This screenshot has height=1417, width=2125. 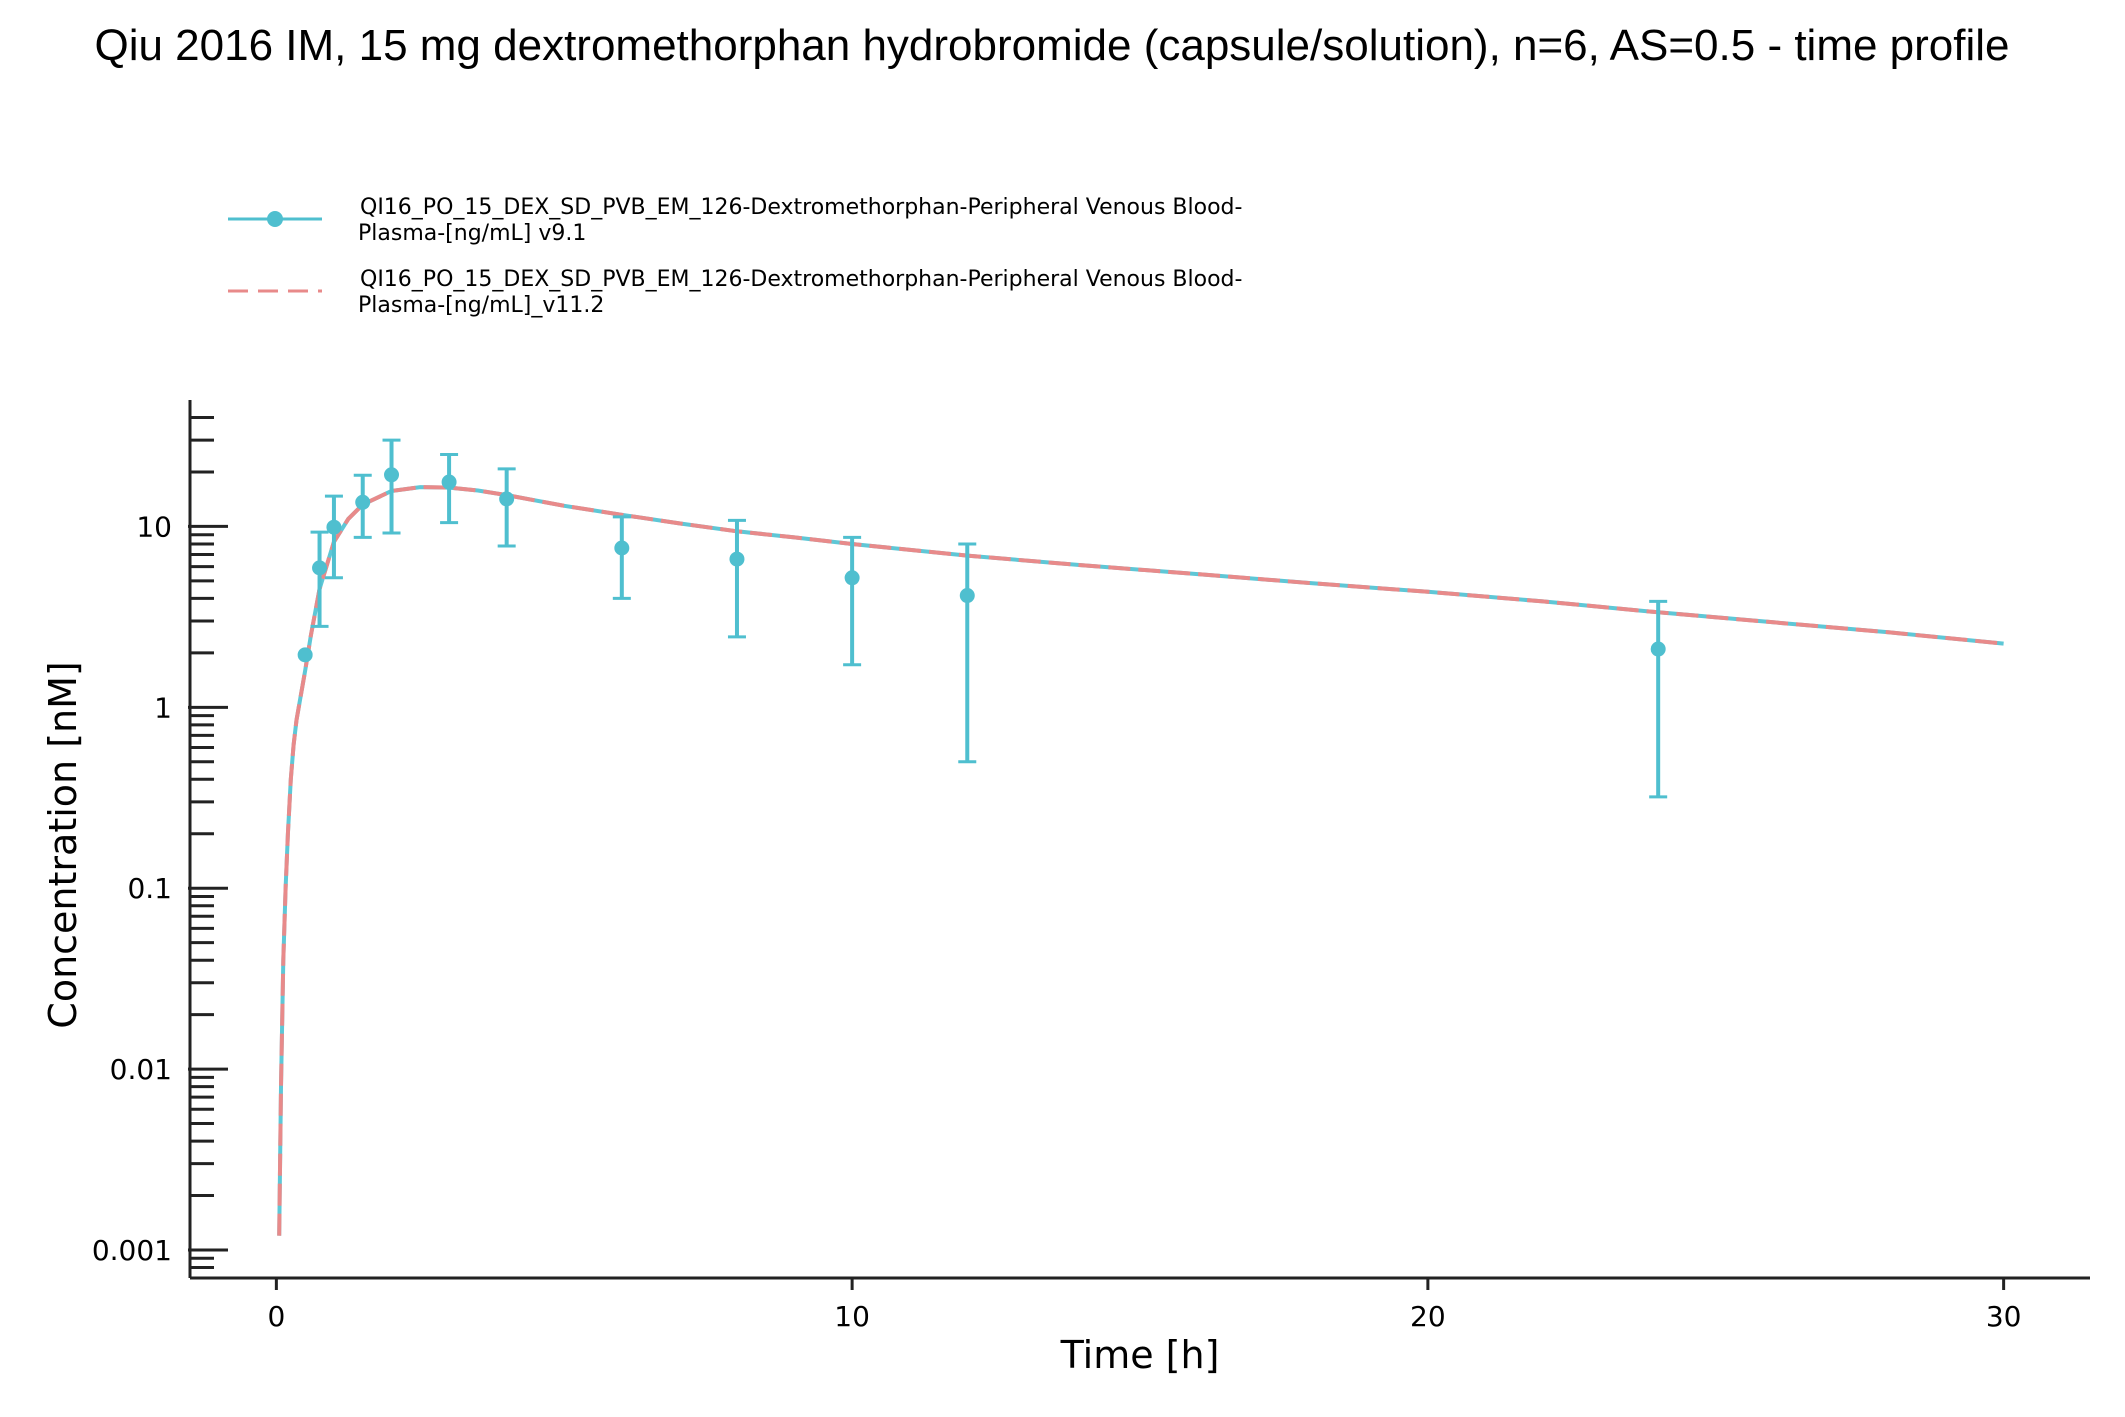 What do you see at coordinates (149, 888) in the screenshot?
I see `y-tick-label-2: 0.1` at bounding box center [149, 888].